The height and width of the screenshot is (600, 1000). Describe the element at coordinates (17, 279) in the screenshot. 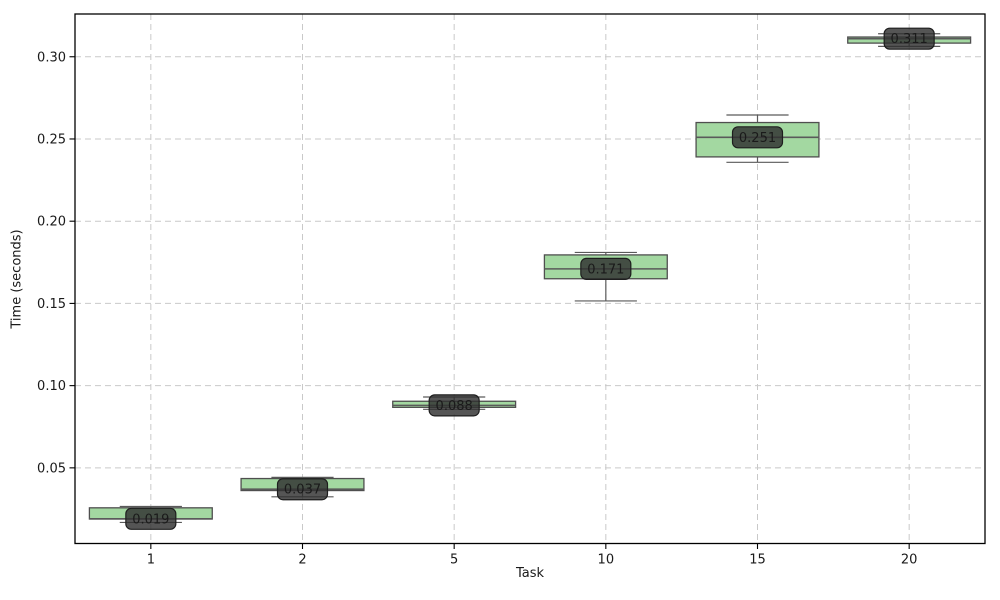

I see `y-axis-title: Time (seconds)` at that location.